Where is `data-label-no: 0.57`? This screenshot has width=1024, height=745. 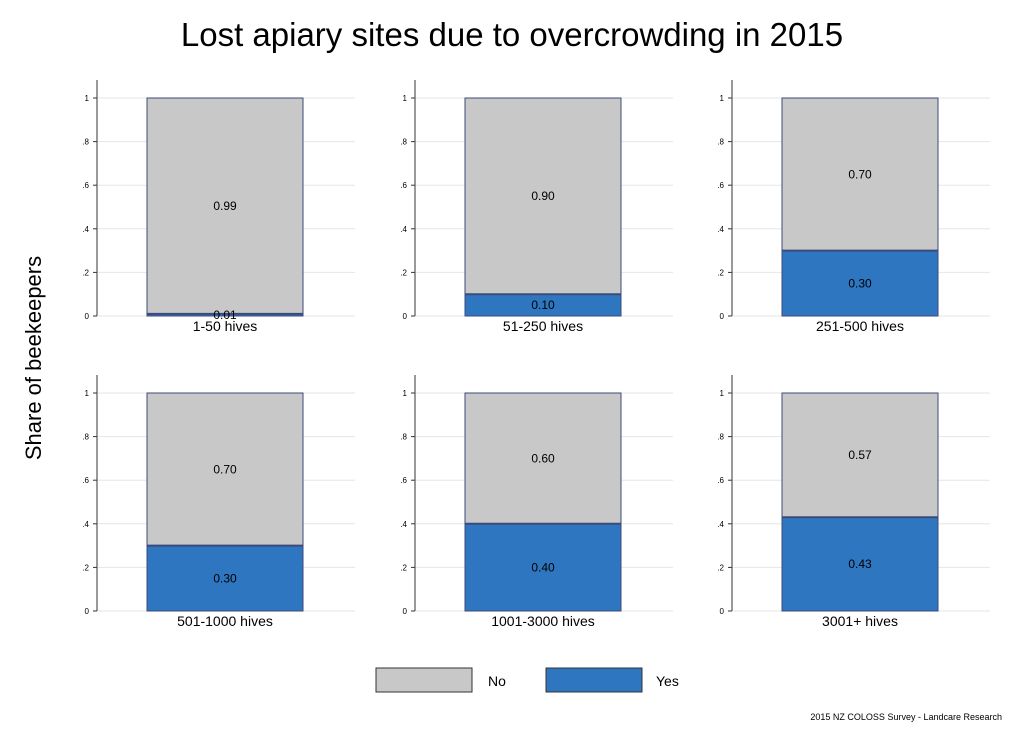
data-label-no: 0.57 is located at coordinates (860, 455).